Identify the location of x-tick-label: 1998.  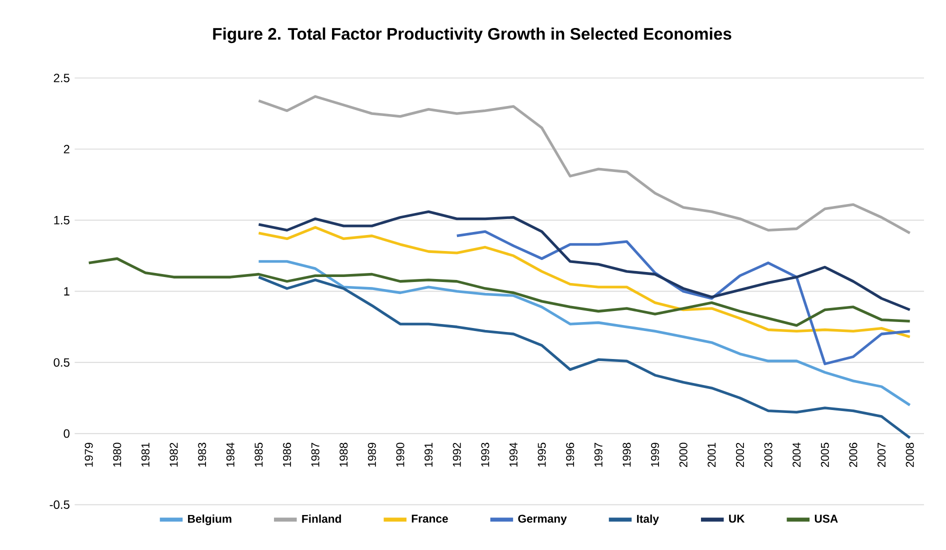
(626, 454).